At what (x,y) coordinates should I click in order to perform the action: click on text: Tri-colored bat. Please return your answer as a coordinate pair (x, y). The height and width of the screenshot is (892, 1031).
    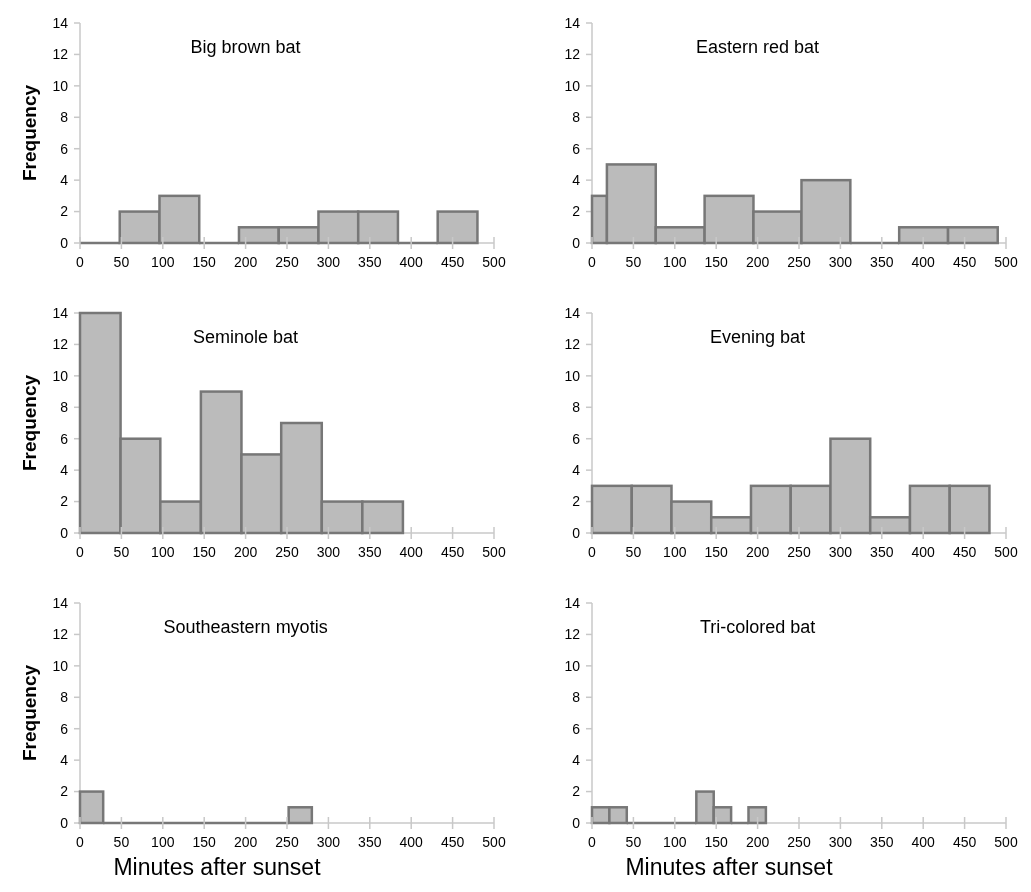
    Looking at the image, I should click on (757, 627).